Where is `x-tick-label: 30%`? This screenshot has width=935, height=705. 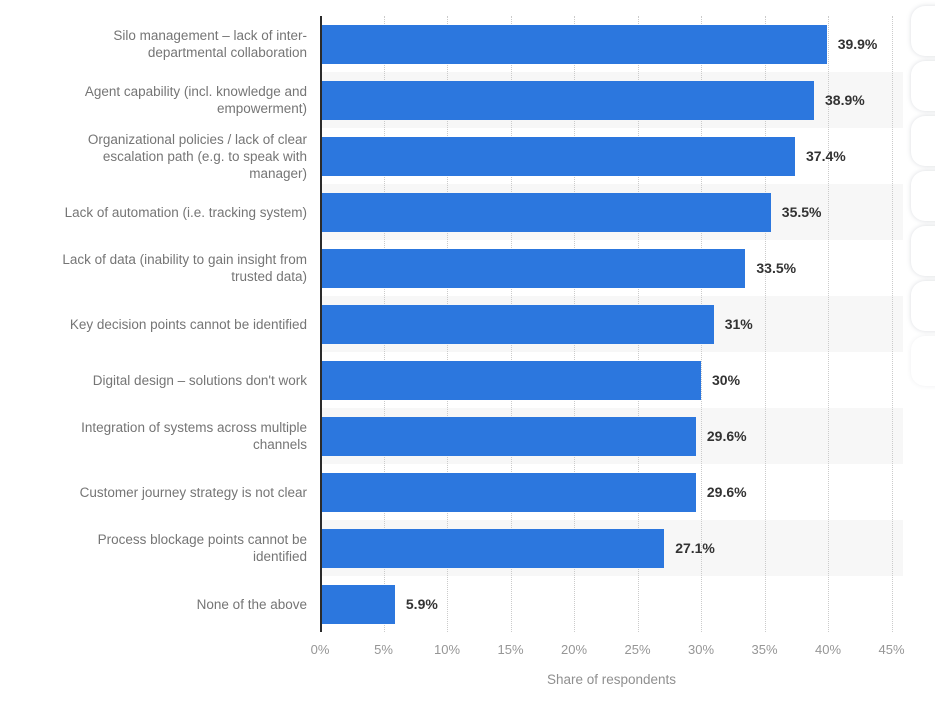 x-tick-label: 30% is located at coordinates (701, 649).